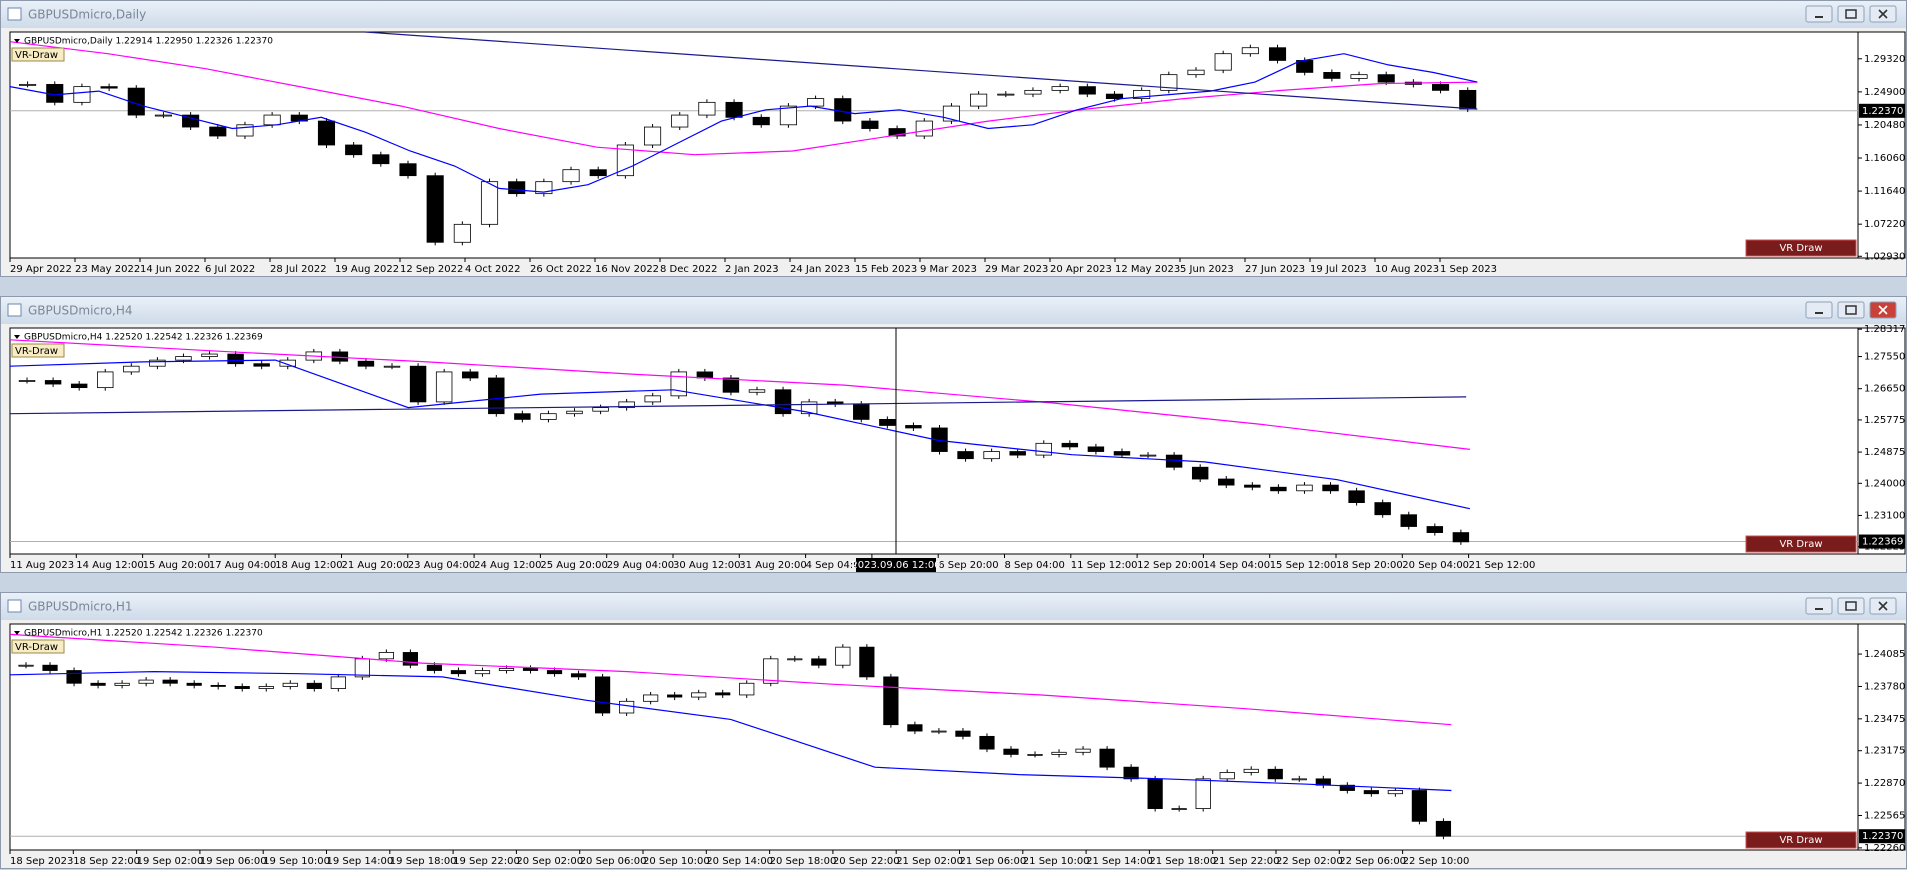 The width and height of the screenshot is (1907, 870). What do you see at coordinates (486, 861) in the screenshot?
I see `time-label: 19 Sep 22:00` at bounding box center [486, 861].